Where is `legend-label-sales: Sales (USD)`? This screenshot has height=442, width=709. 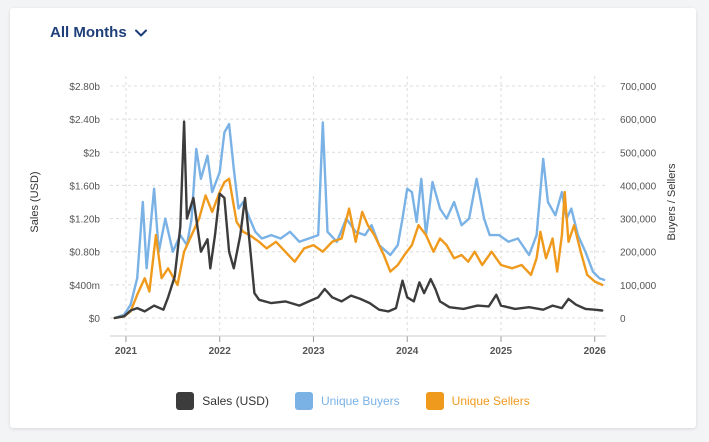 legend-label-sales: Sales (USD) is located at coordinates (235, 401).